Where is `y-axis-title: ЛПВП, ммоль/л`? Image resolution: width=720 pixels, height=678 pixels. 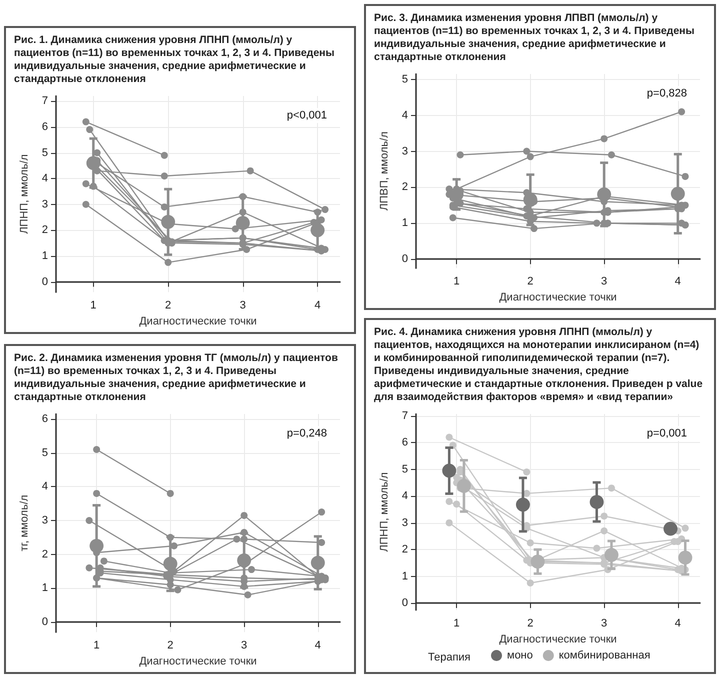
y-axis-title: ЛПВП, ммоль/л is located at coordinates (384, 171).